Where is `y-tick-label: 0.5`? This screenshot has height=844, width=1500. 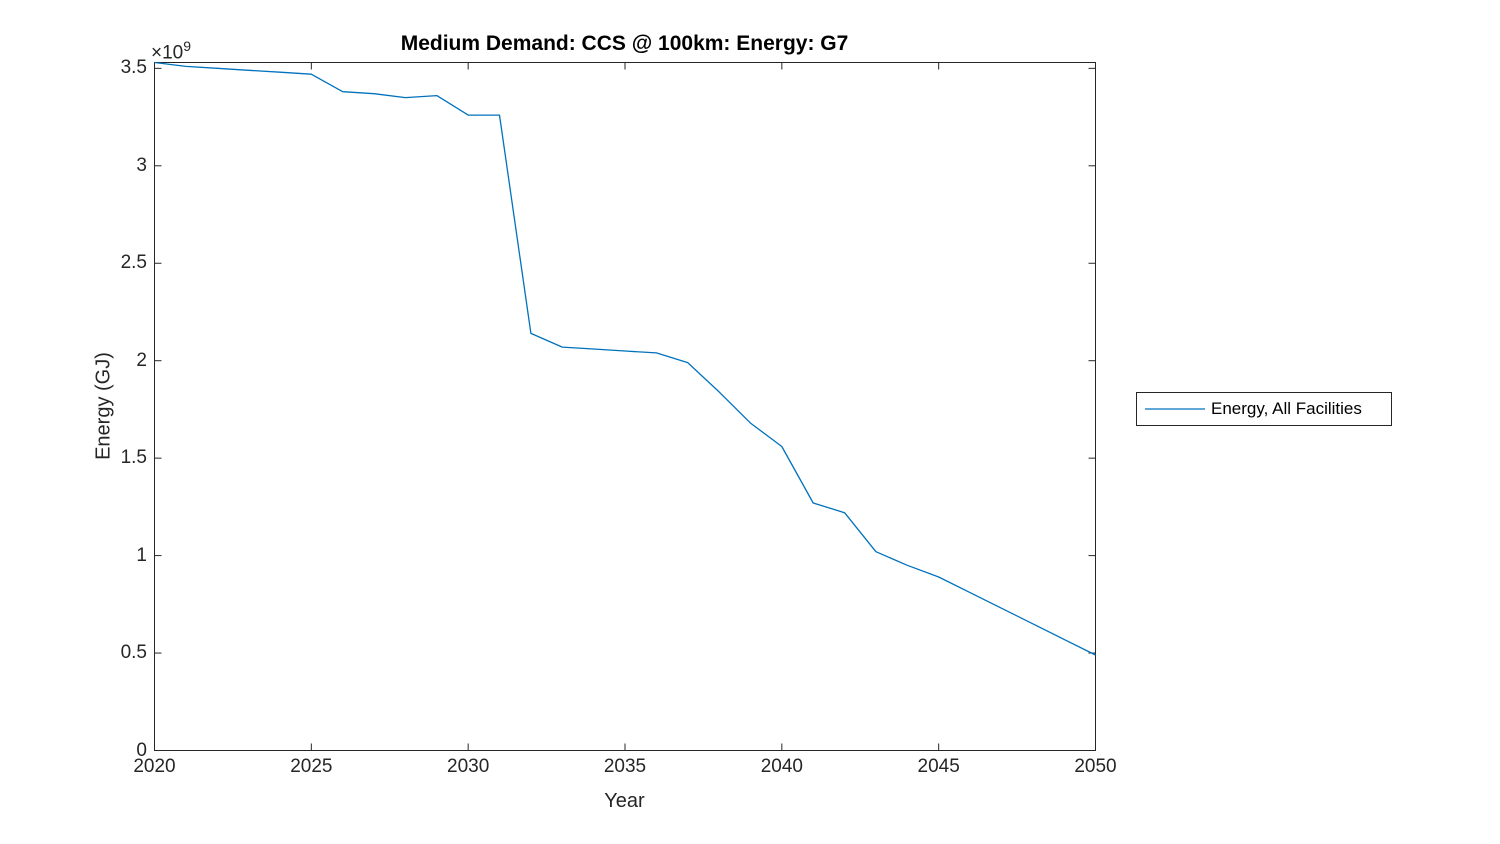
y-tick-label: 0.5 is located at coordinates (133, 653).